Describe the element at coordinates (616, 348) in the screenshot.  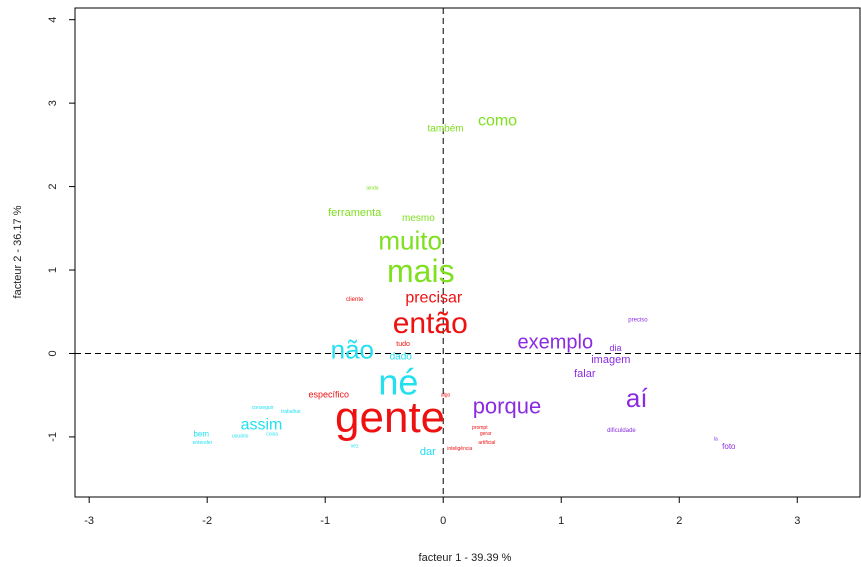
I see `word: dia` at that location.